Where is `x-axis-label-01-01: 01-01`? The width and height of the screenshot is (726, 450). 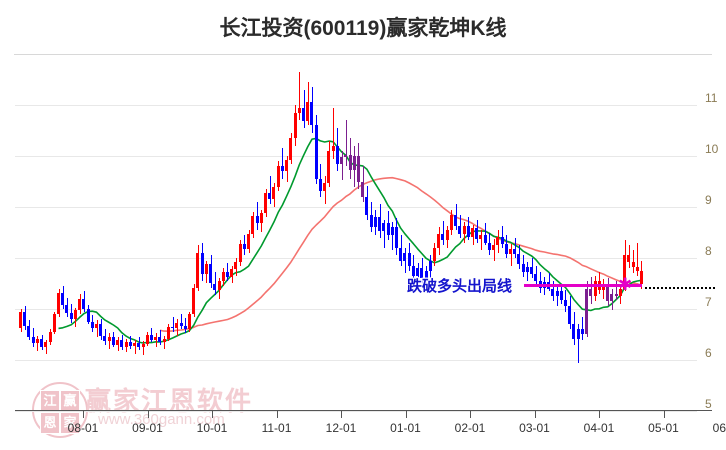 x-axis-label-01-01: 01-01 is located at coordinates (405, 428).